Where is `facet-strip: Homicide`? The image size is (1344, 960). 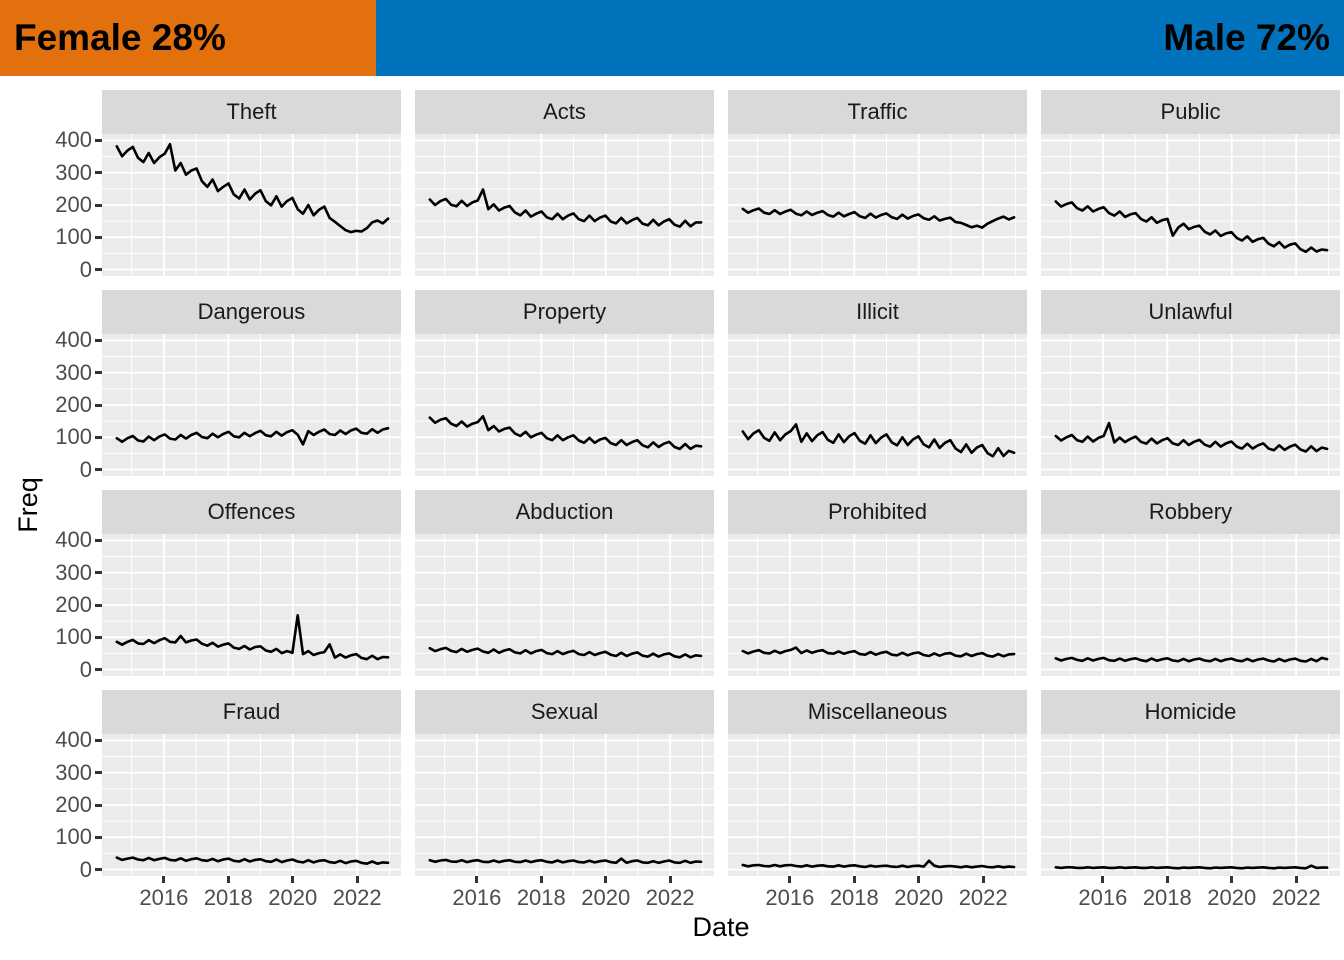
facet-strip: Homicide is located at coordinates (1190, 712).